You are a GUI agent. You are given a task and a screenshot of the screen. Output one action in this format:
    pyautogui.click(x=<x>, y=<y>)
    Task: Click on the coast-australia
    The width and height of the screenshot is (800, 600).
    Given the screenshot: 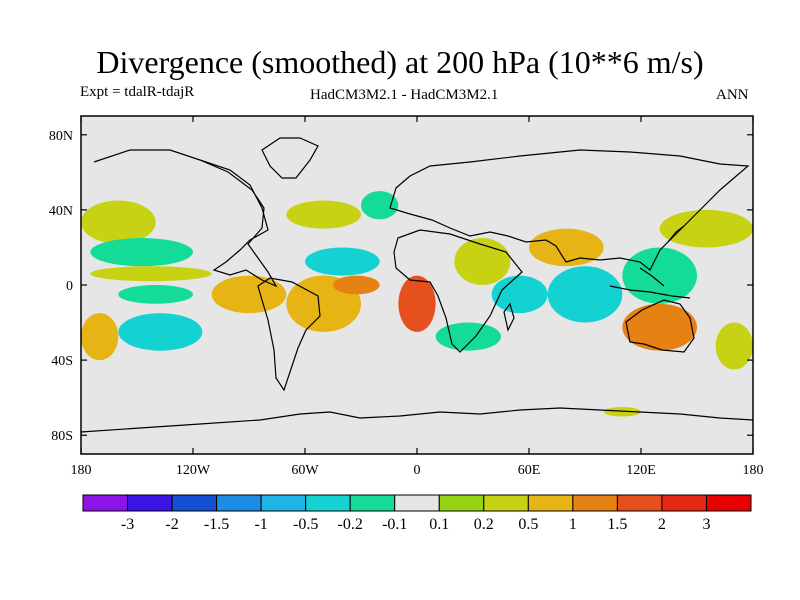 What is the action you would take?
    pyautogui.click(x=660, y=326)
    